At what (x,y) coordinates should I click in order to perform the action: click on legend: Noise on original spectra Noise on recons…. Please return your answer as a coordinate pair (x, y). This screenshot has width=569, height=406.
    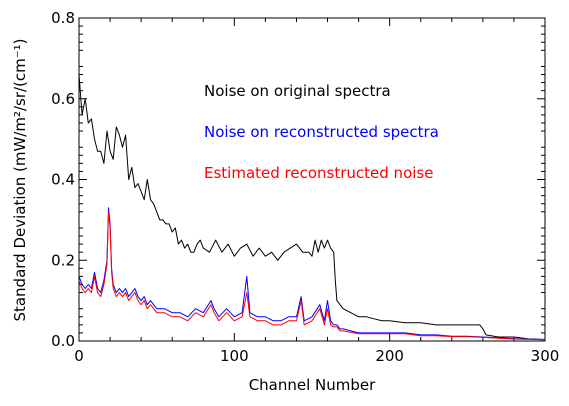
    Looking at the image, I should click on (321, 132).